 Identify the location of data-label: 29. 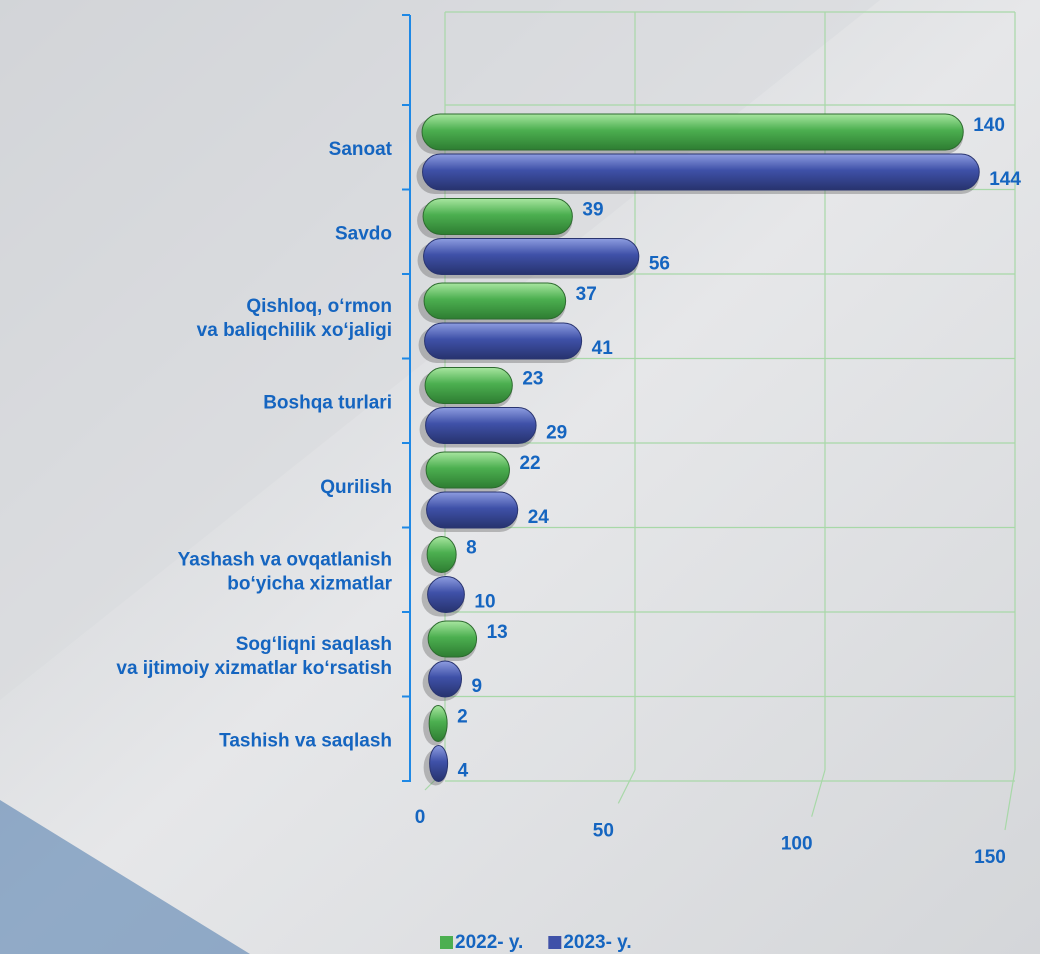
(556, 433).